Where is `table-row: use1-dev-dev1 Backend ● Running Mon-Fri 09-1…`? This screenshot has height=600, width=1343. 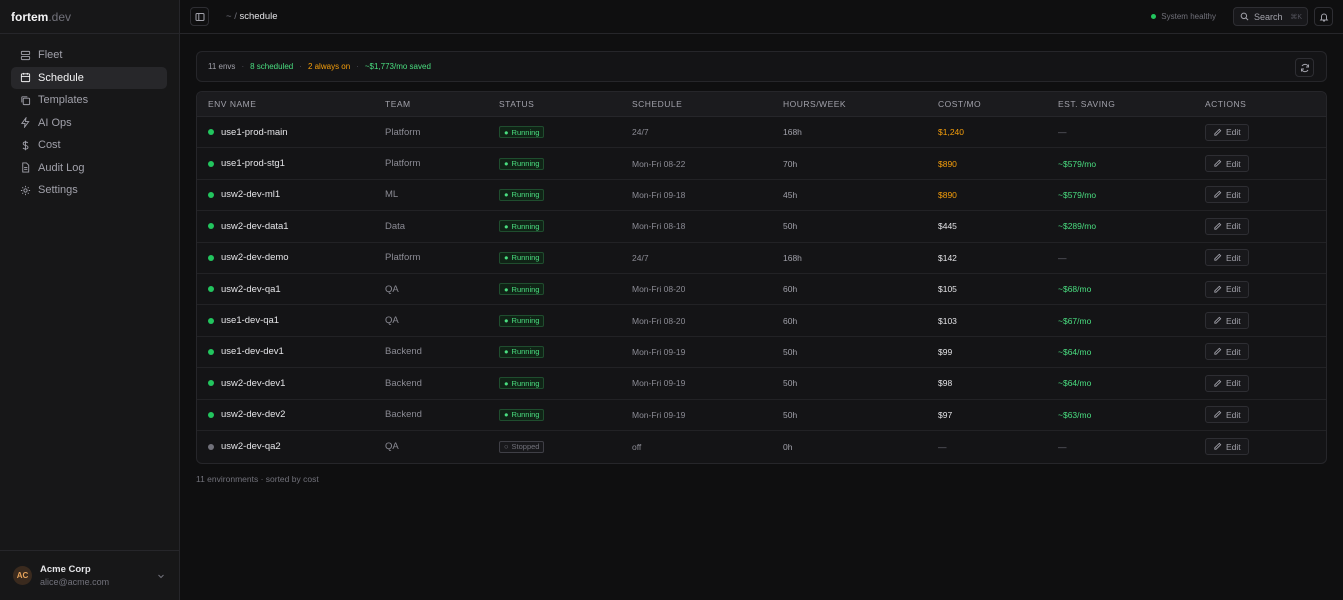 table-row: use1-dev-dev1 Backend ● Running Mon-Fri 09-1… is located at coordinates (761, 353).